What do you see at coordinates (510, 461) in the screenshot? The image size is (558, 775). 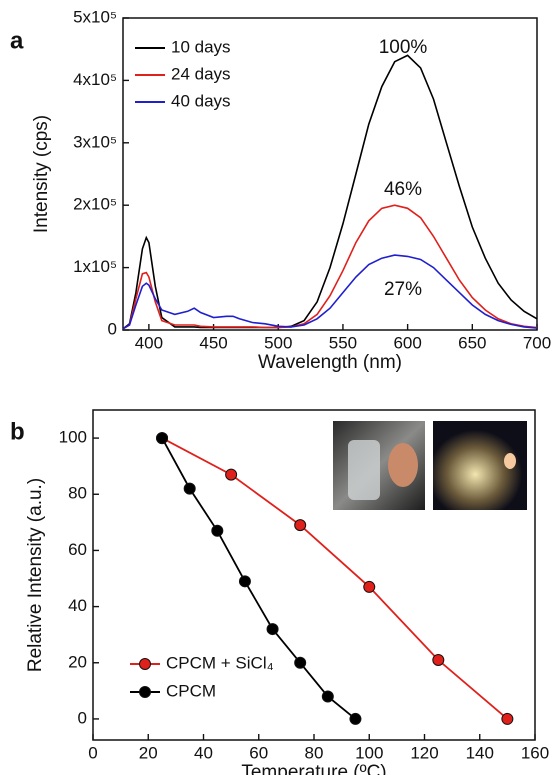 I see `glow` at bounding box center [510, 461].